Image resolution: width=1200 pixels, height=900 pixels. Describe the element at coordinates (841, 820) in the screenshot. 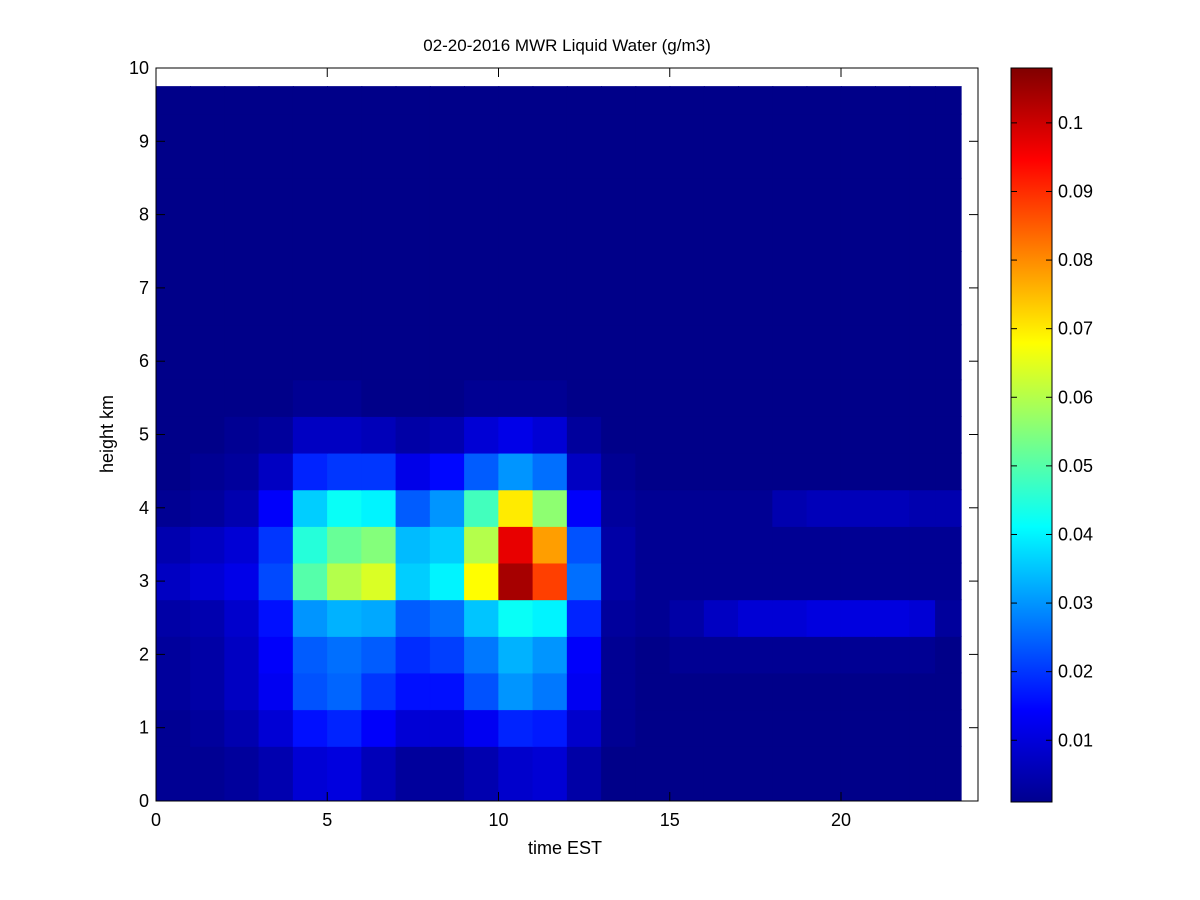

I see `x-tick-label: 20` at that location.